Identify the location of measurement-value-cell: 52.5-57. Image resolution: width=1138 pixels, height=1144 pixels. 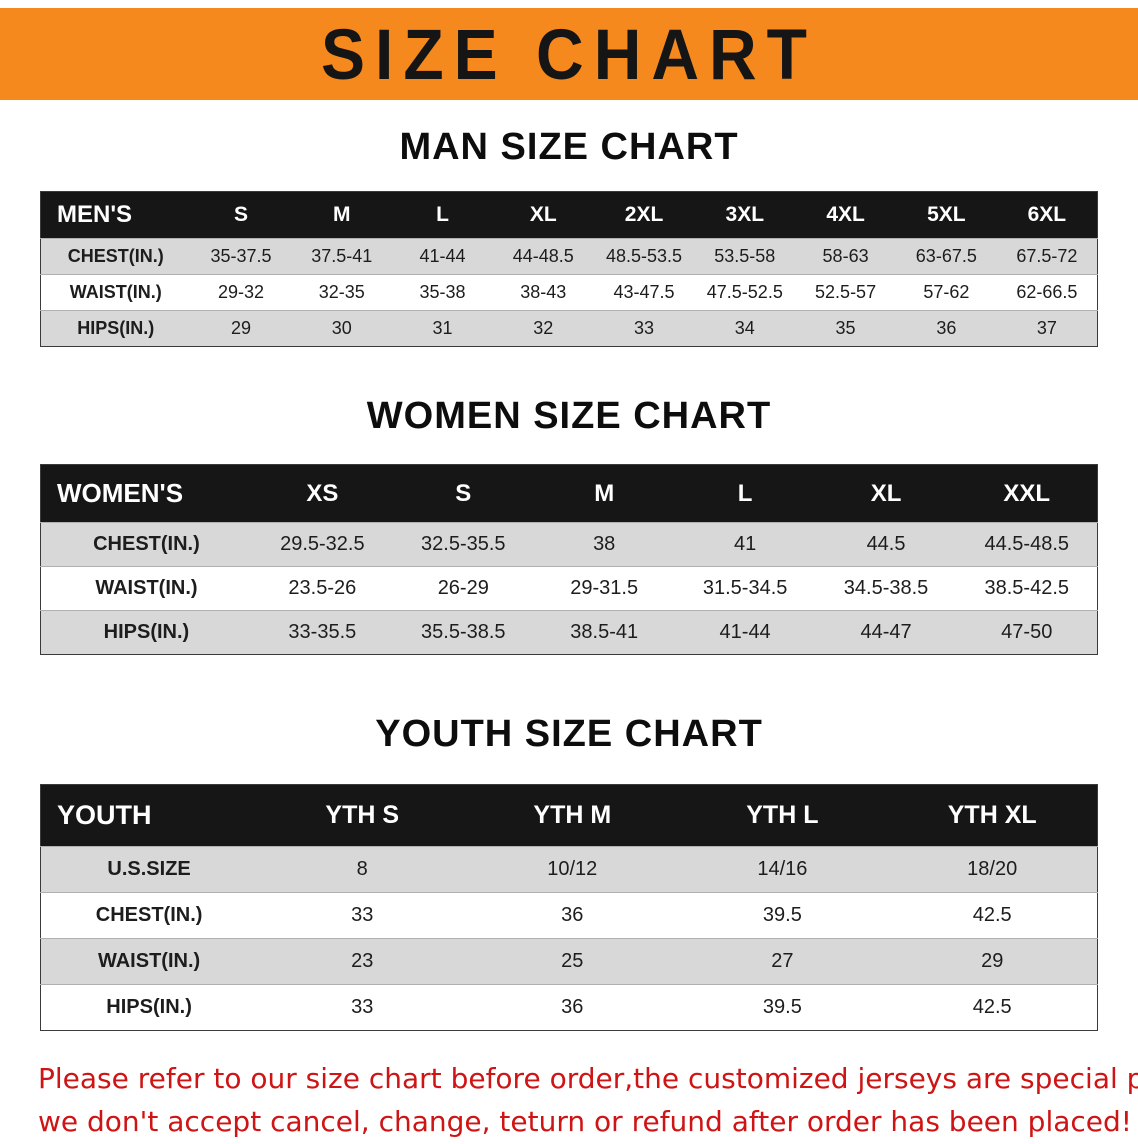
(845, 292).